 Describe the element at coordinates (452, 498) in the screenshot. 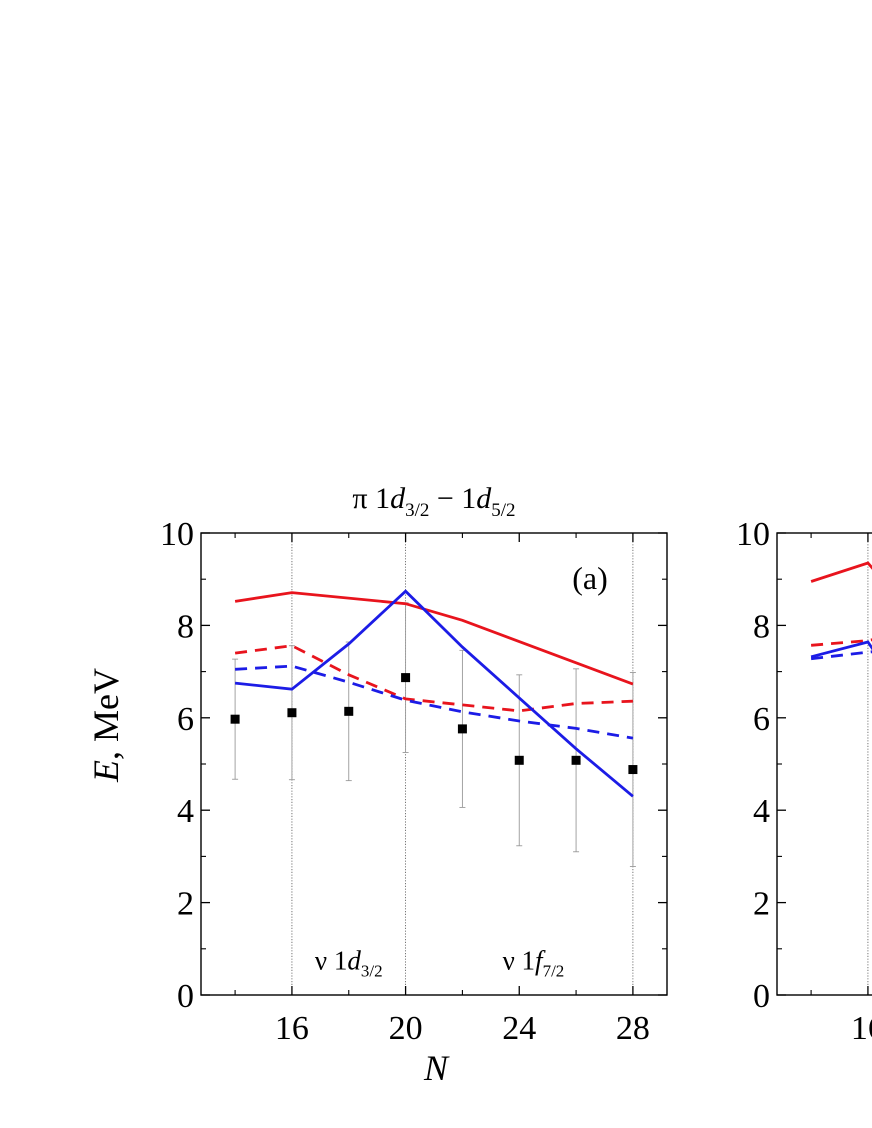

I see `title-minus: − 1` at that location.